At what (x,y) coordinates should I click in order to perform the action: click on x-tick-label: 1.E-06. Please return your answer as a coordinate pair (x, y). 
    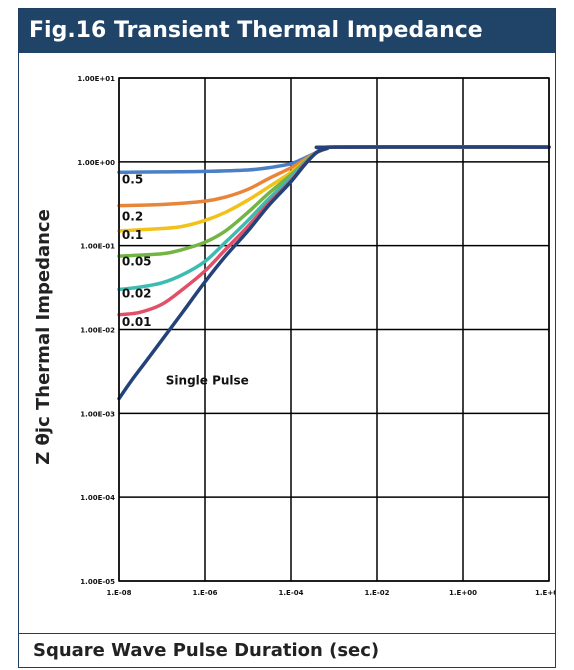
    Looking at the image, I should click on (205, 593).